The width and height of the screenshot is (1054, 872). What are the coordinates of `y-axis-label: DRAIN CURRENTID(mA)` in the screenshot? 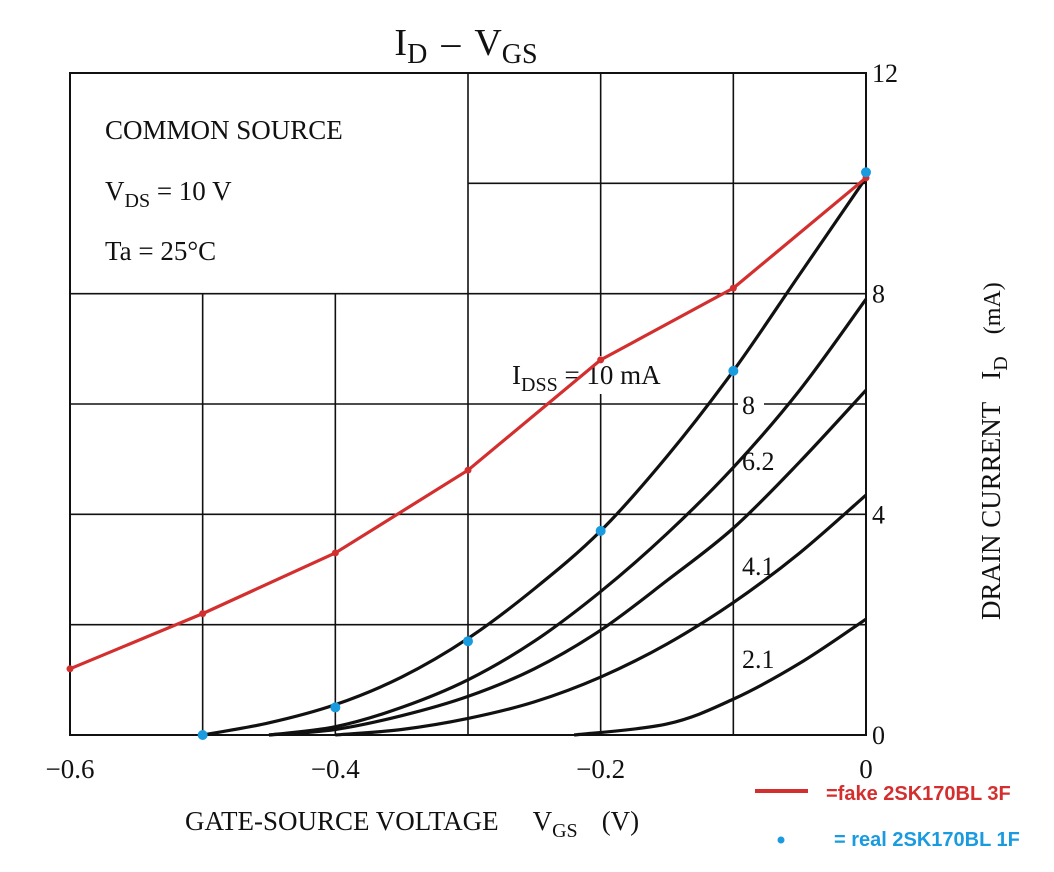 It's located at (994, 451).